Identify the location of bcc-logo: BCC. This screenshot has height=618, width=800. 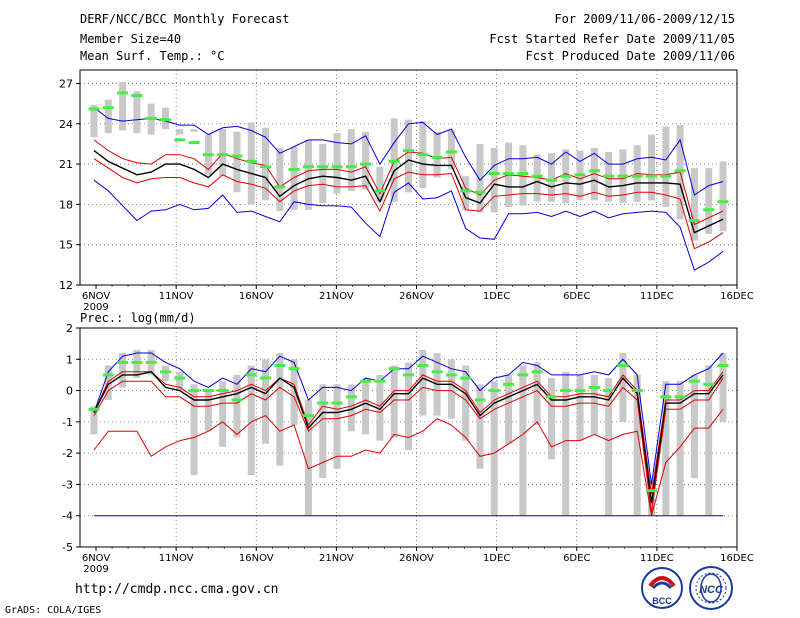
(662, 588).